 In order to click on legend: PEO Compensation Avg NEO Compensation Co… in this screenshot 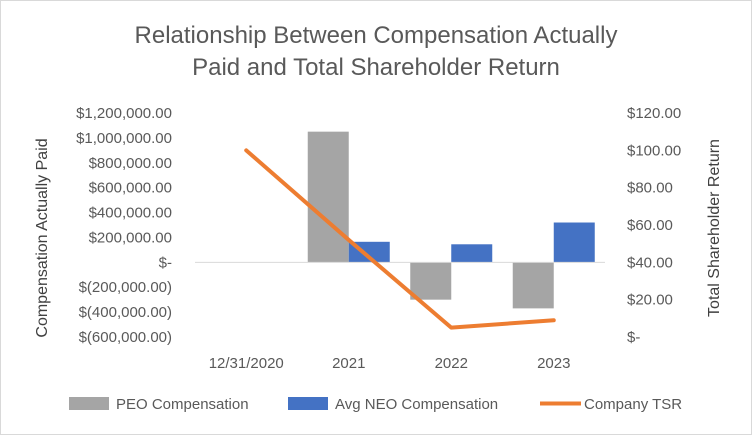, I will do `click(375, 404)`.